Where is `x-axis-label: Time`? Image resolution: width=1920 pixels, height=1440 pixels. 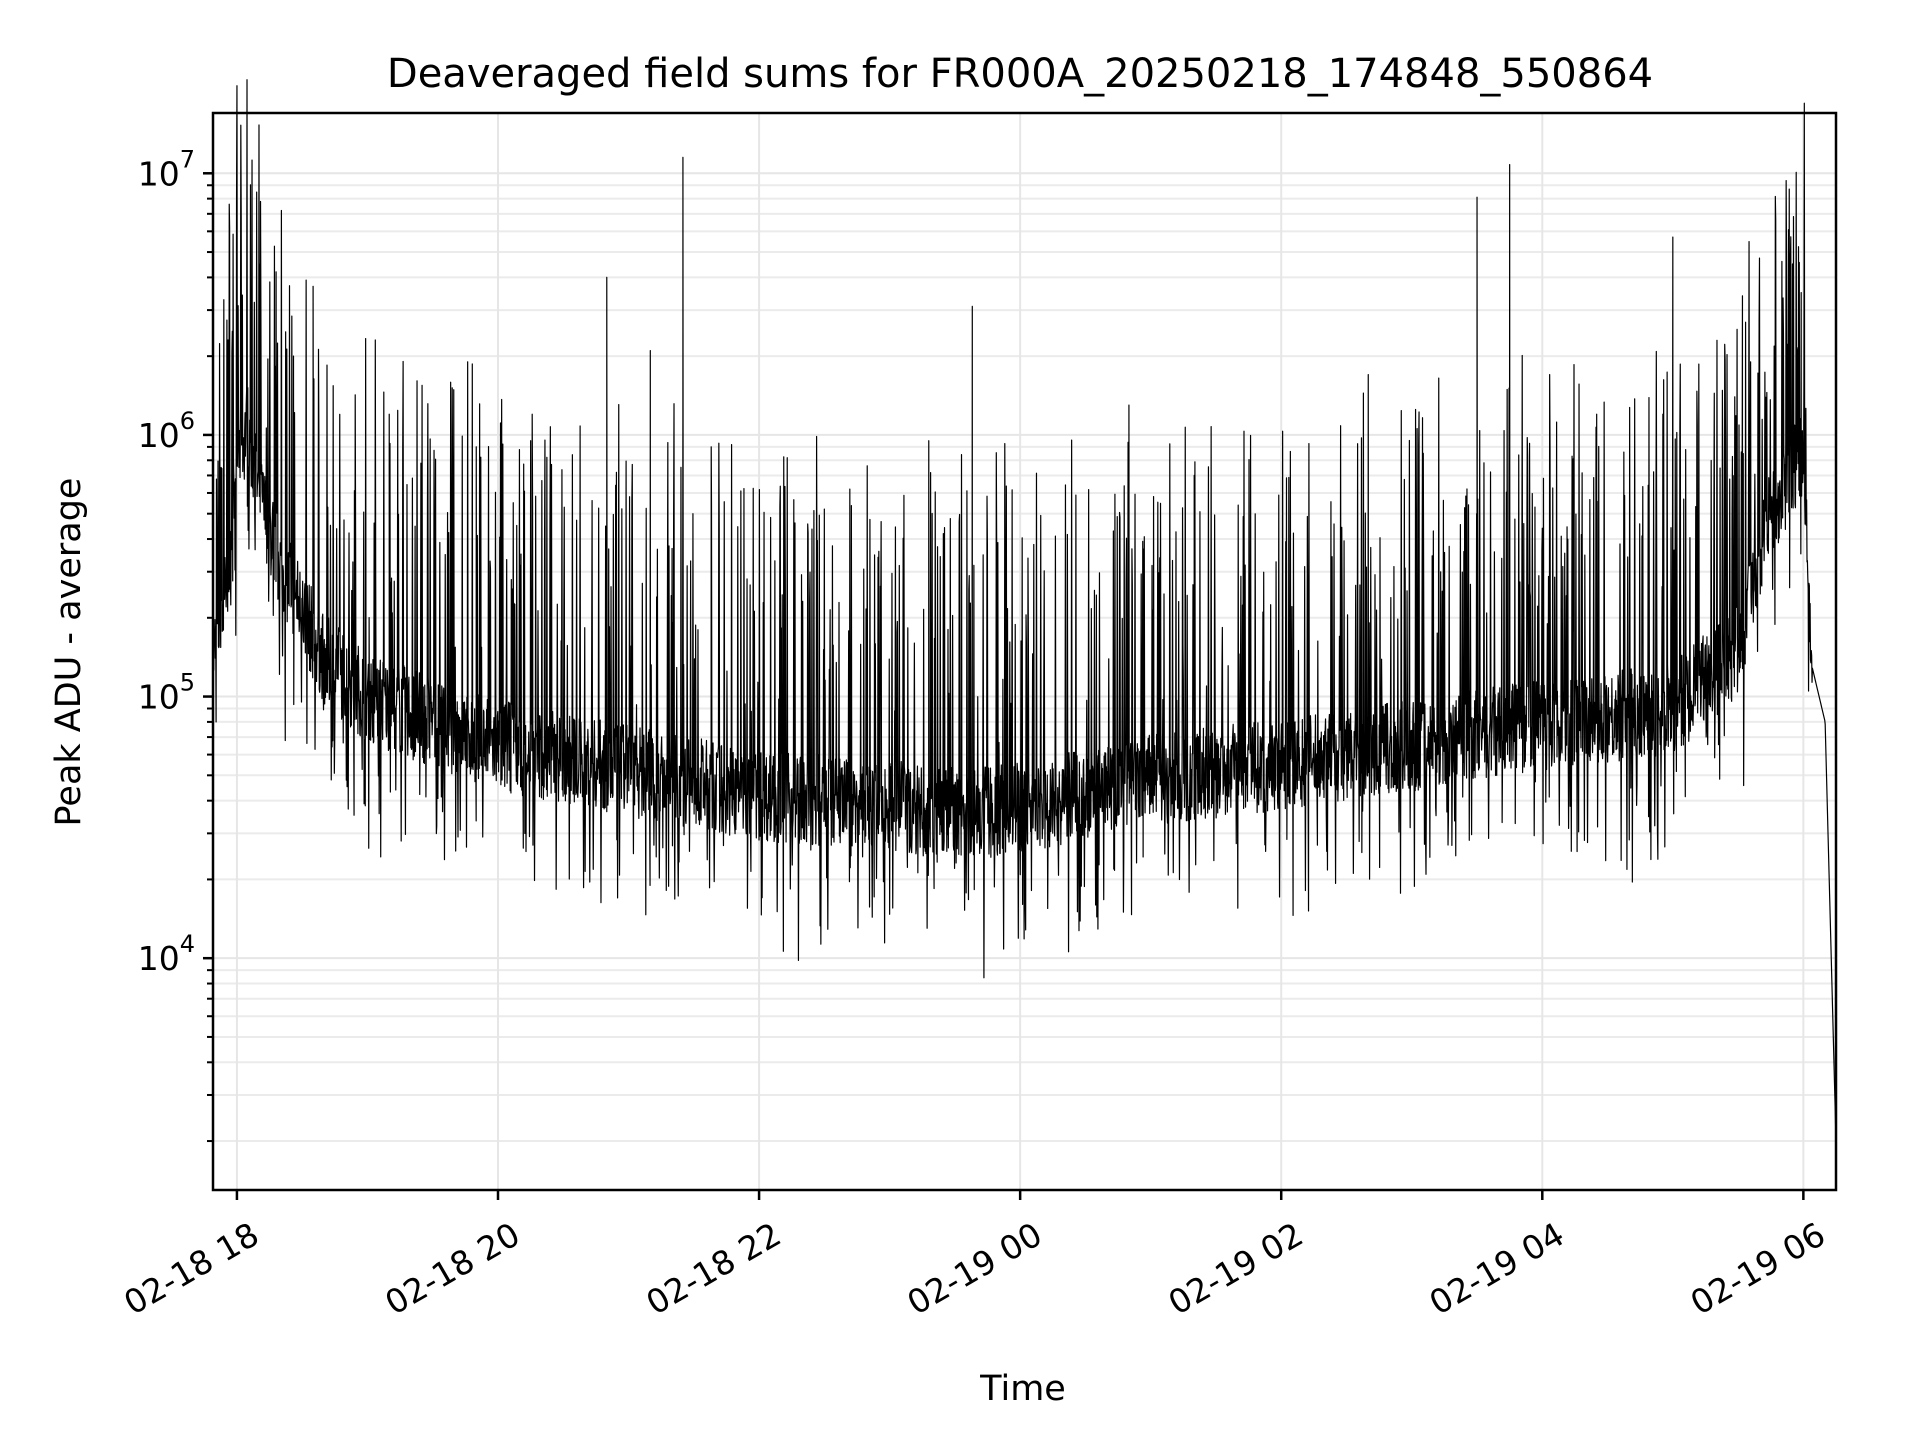
x-axis-label: Time is located at coordinates (1022, 1389).